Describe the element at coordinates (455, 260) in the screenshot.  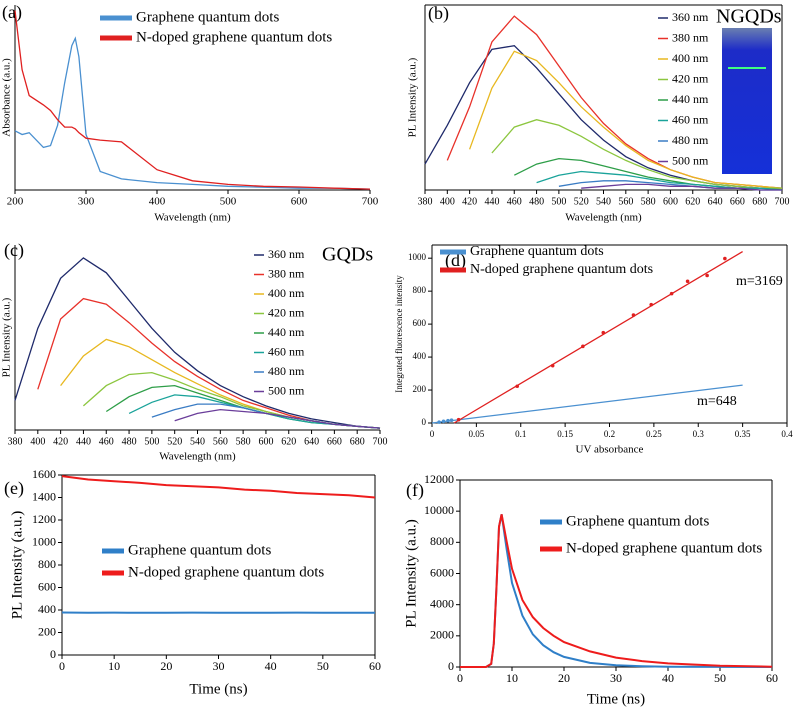
I see `panel-label: (d)` at that location.